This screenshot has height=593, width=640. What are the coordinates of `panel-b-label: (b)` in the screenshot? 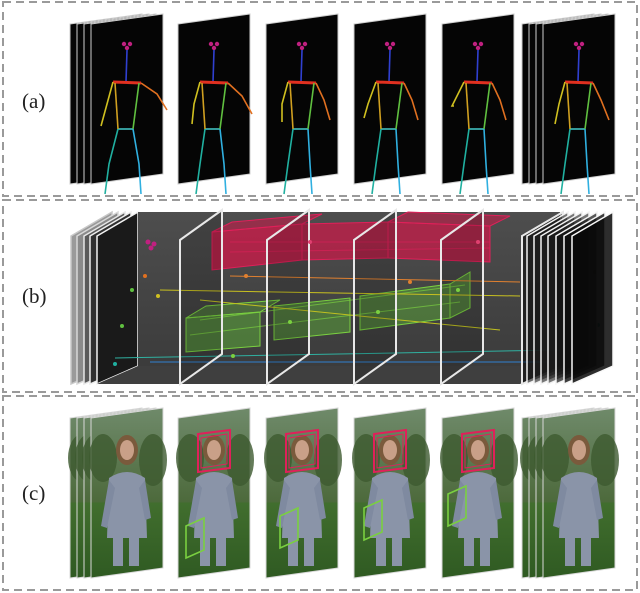 It's located at (34, 296).